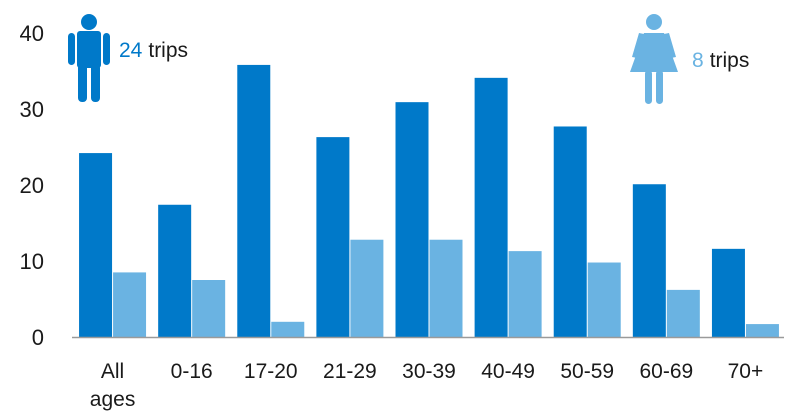  I want to click on y-tick-label: 10, so click(32, 261).